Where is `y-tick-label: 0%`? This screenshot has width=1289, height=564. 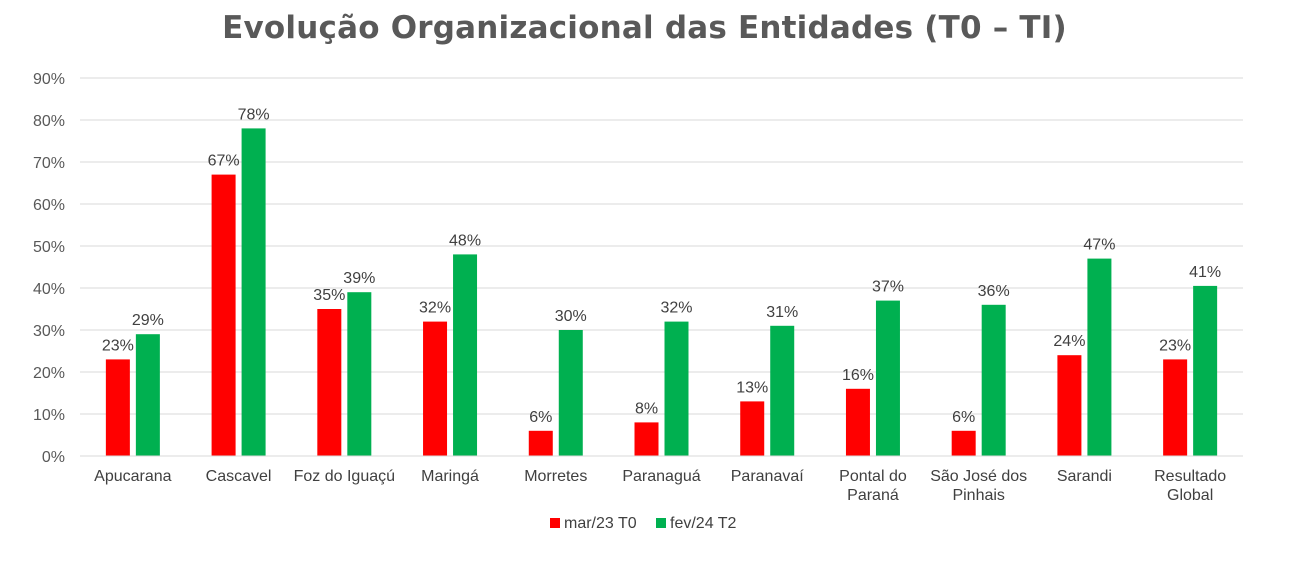
y-tick-label: 0% is located at coordinates (53, 457).